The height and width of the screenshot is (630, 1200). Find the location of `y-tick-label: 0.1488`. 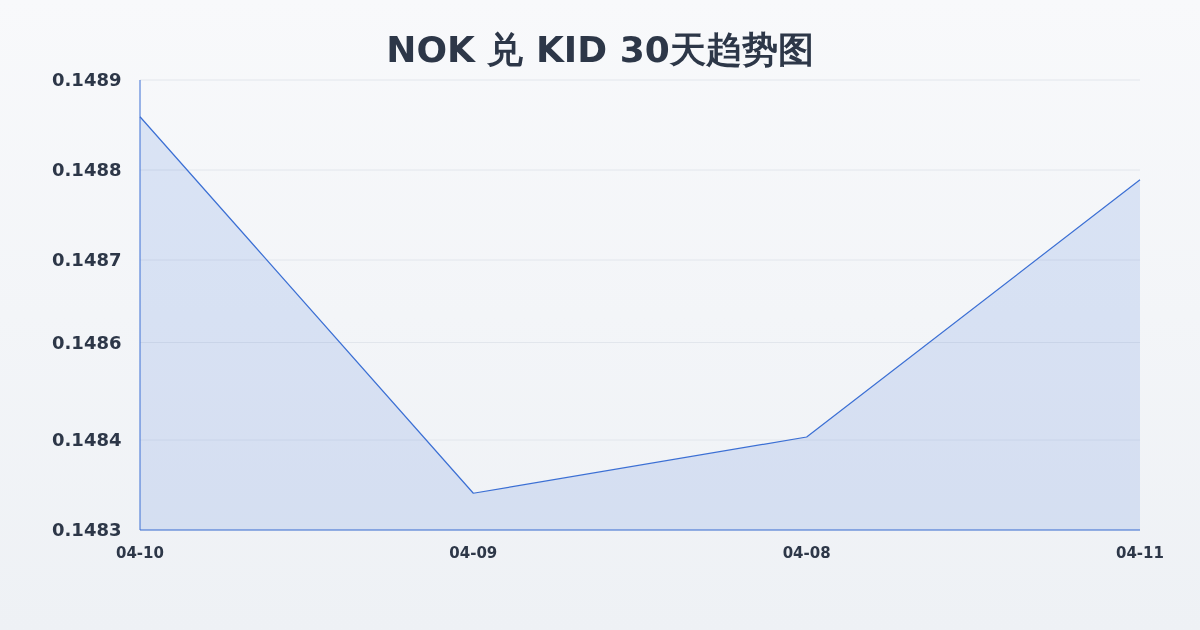

y-tick-label: 0.1488 is located at coordinates (87, 169).